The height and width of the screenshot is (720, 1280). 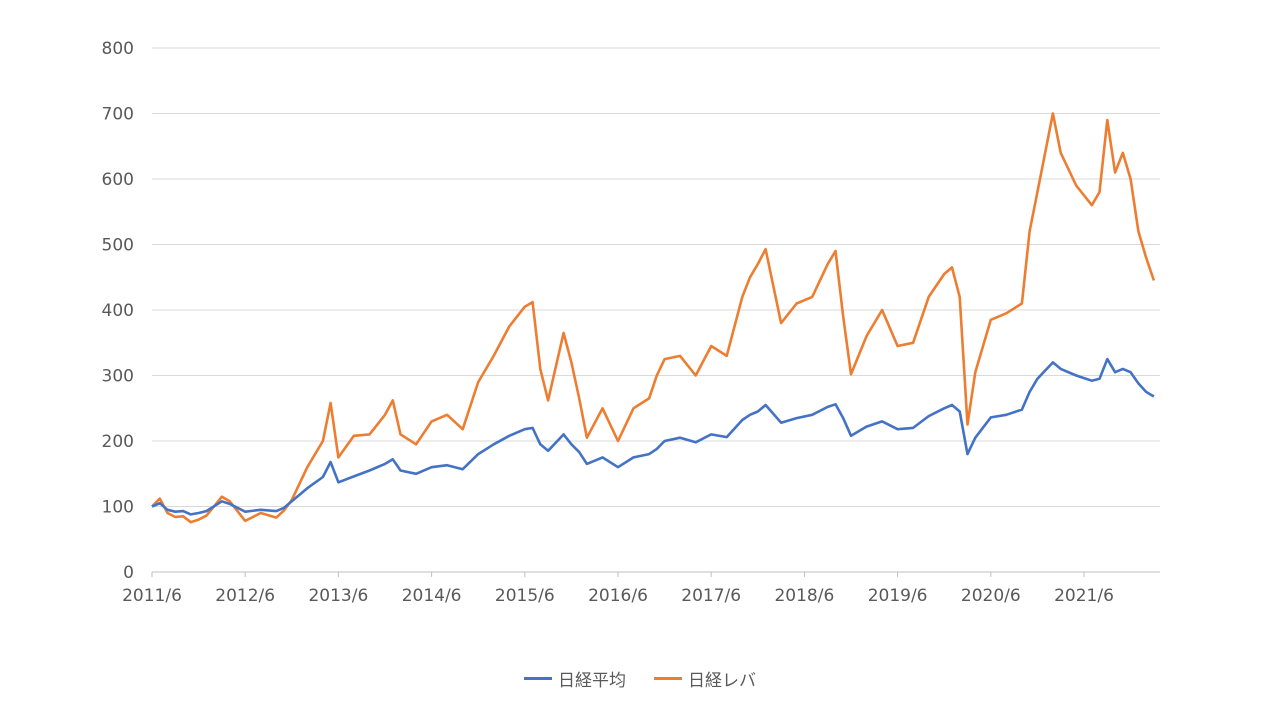 What do you see at coordinates (991, 596) in the screenshot?
I see `x-tick-label: 2020/6` at bounding box center [991, 596].